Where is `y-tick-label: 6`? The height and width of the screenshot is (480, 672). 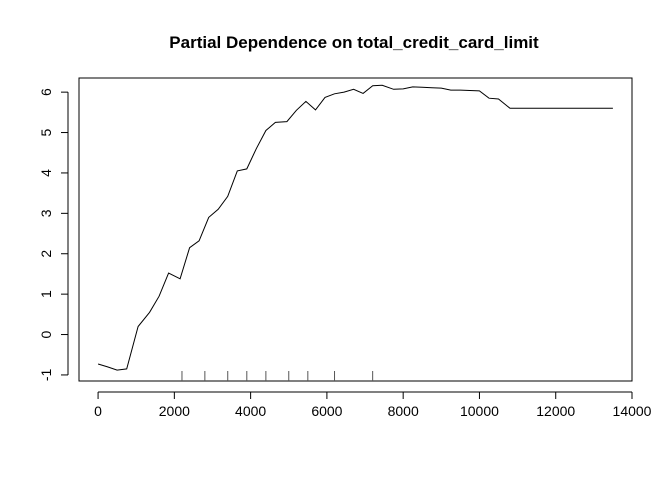 y-tick-label: 6 is located at coordinates (46, 92).